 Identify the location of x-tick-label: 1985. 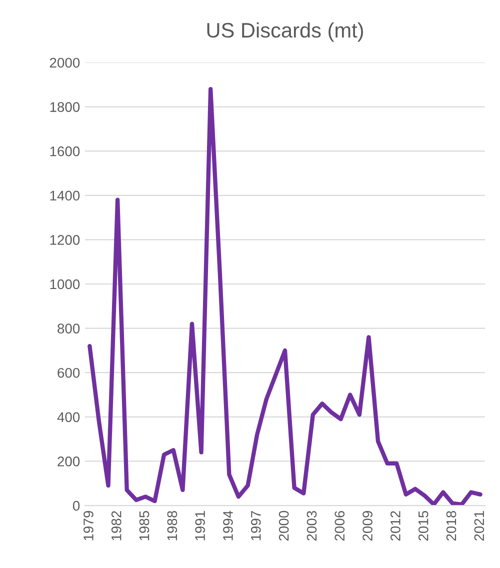
(144, 525).